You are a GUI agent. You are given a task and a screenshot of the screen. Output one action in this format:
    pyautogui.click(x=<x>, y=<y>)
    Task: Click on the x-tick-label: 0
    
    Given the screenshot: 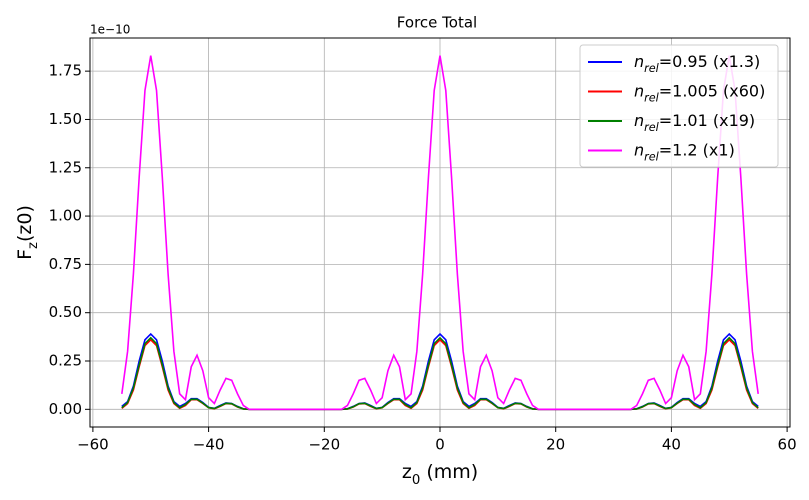 What is the action you would take?
    pyautogui.click(x=440, y=445)
    